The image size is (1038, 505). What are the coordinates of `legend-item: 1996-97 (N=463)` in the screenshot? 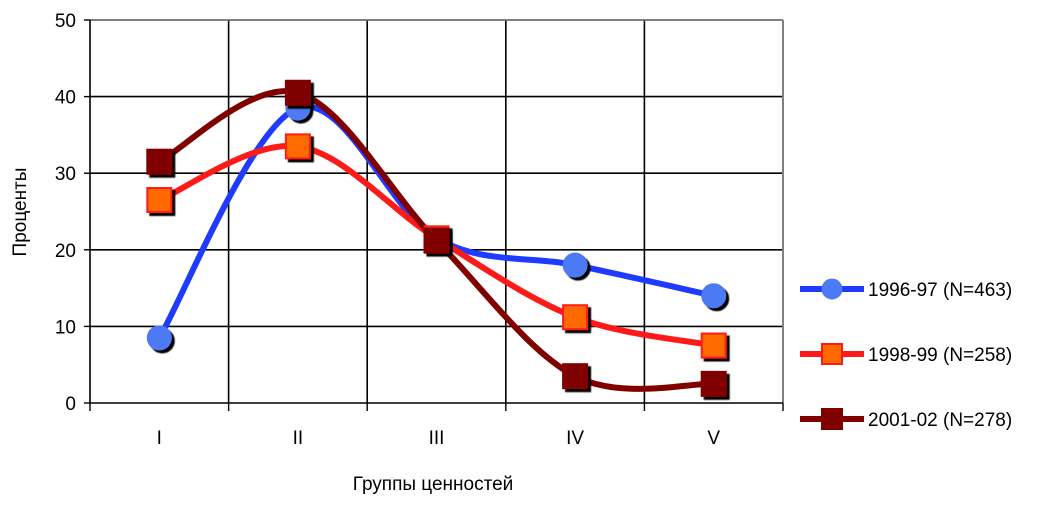 It's located at (906, 289).